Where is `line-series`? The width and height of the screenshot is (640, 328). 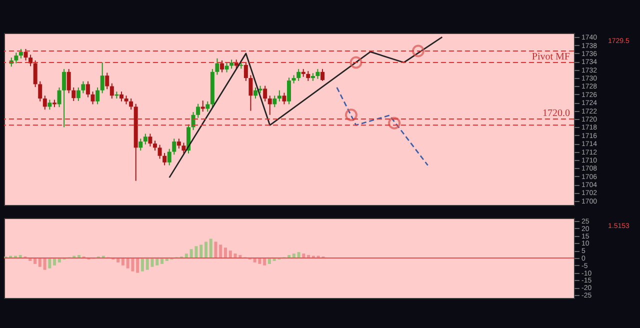
line-series is located at coordinates (382, 126).